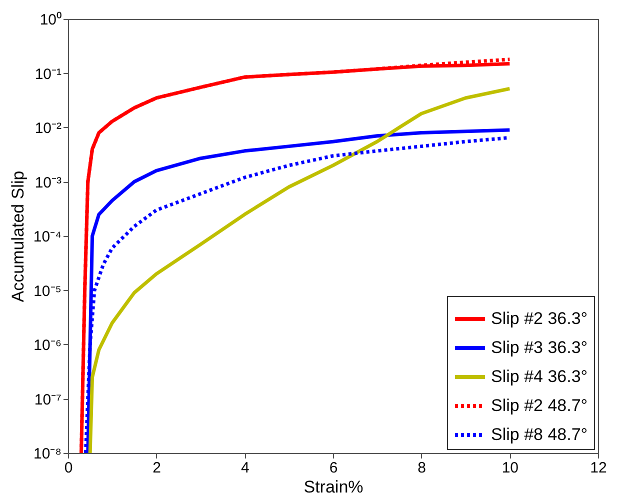  What do you see at coordinates (51, 20) in the screenshot?
I see `y-tick-label: 10⁰` at bounding box center [51, 20].